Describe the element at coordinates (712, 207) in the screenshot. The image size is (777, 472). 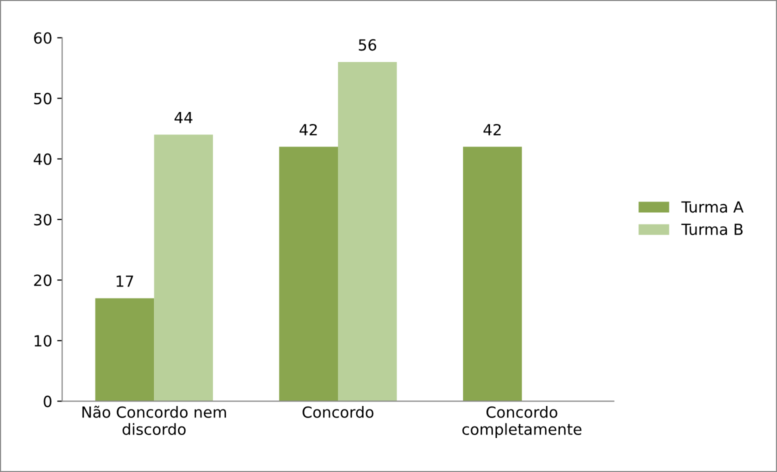
I see `legend-label: Turma A` at that location.